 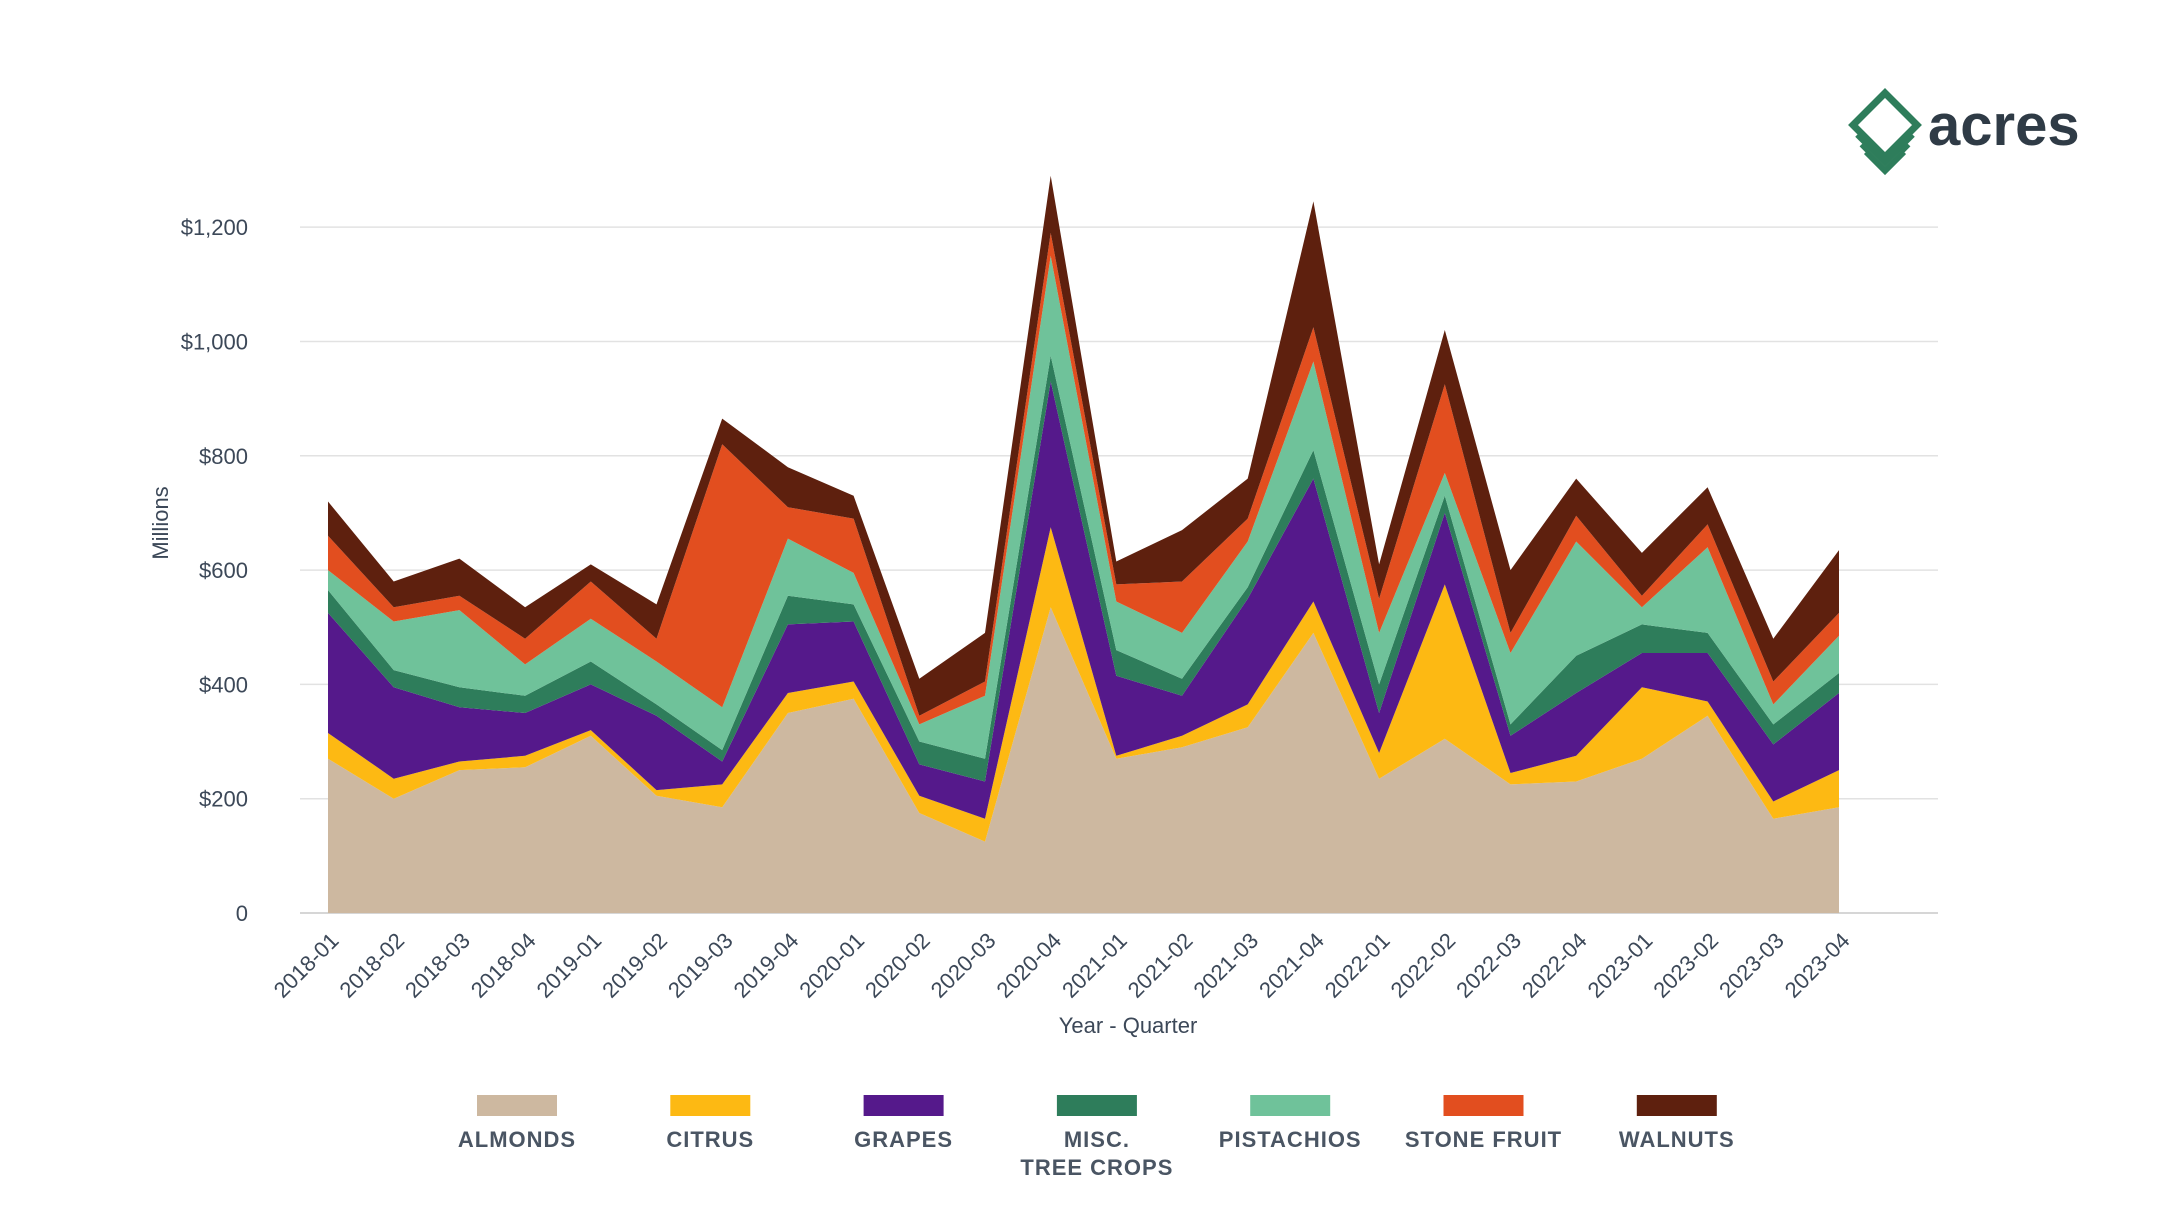 I want to click on y-tick-label: $1,200, so click(x=214, y=227).